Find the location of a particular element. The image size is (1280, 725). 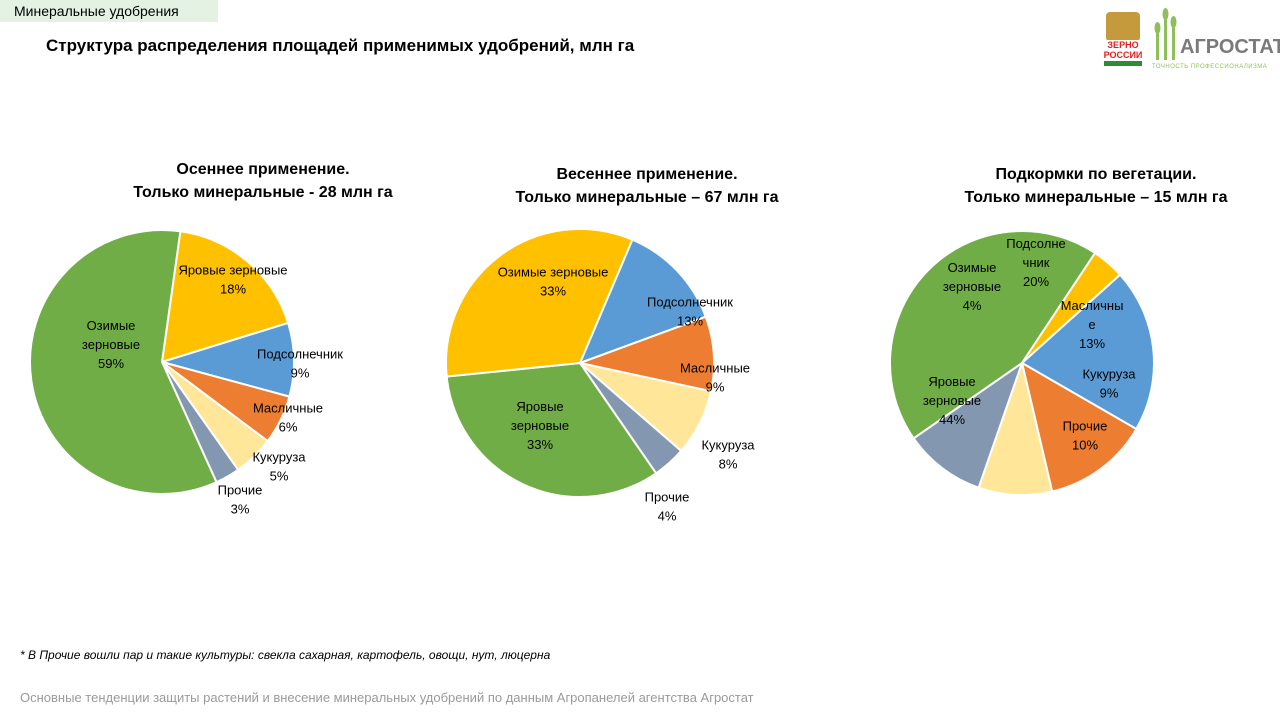

chart-2-slice-4-name: Прочие is located at coordinates (667, 497).